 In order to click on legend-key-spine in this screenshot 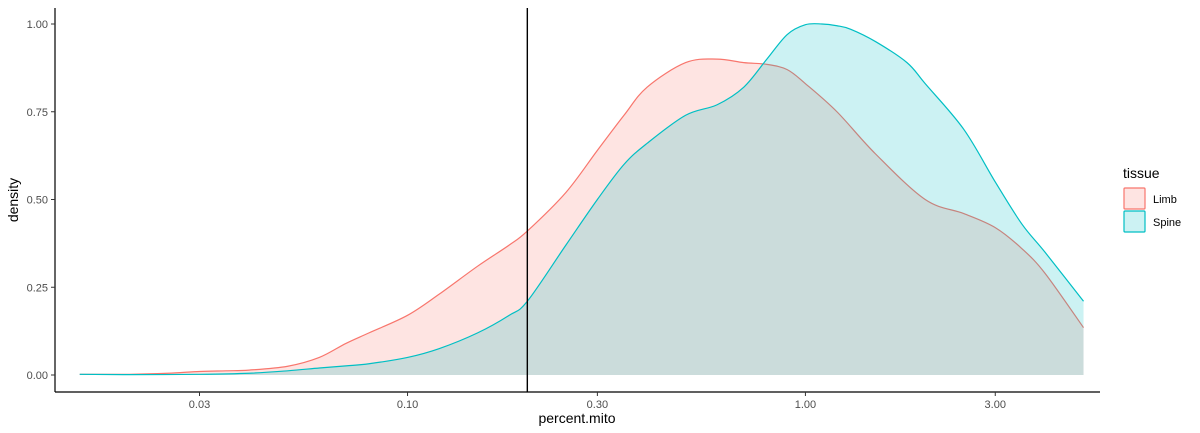, I will do `click(1134, 221)`.